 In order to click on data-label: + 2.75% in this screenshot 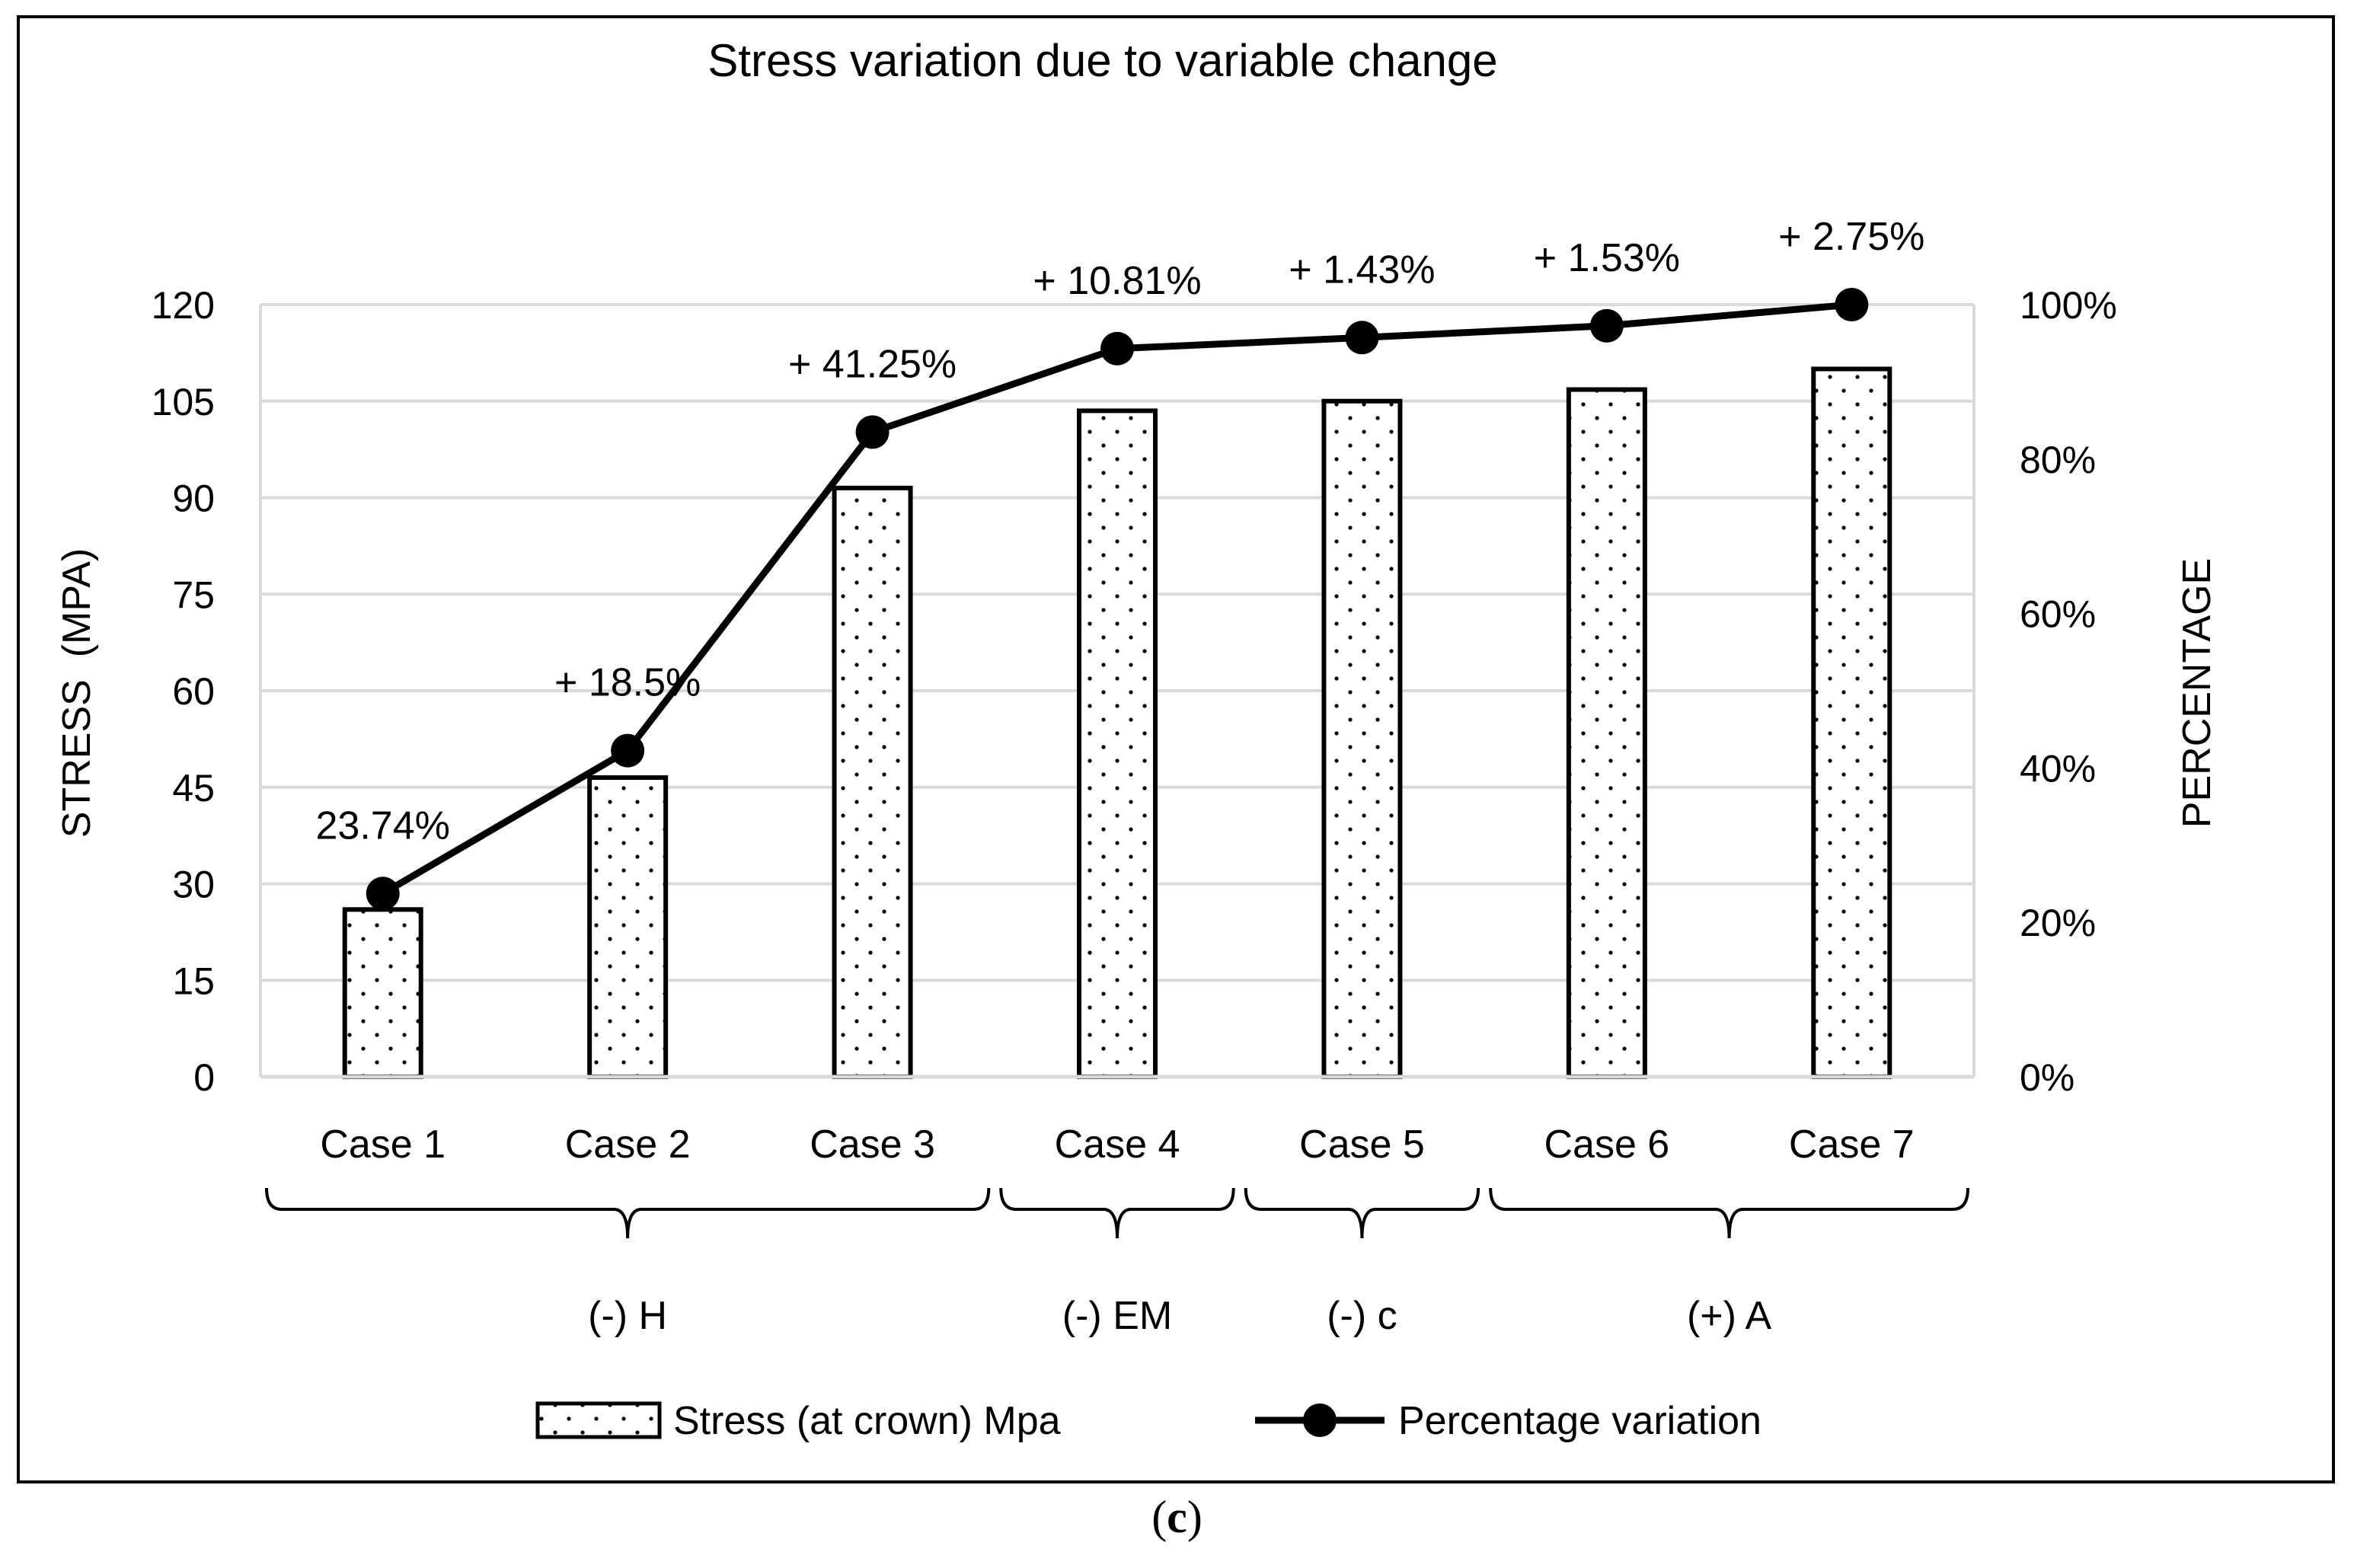, I will do `click(1851, 237)`.